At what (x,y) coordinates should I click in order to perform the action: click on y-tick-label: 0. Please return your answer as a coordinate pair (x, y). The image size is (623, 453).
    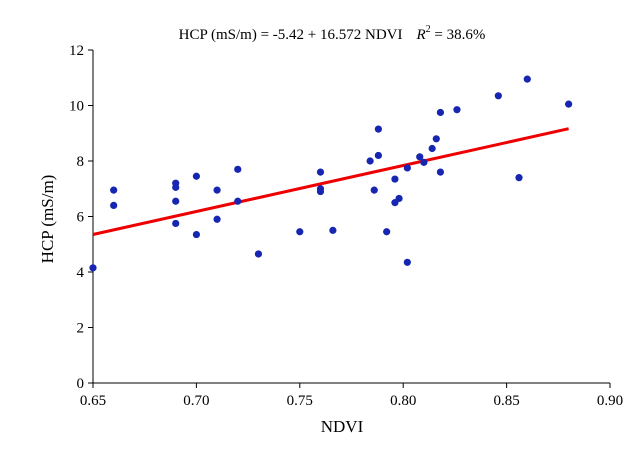
    Looking at the image, I should click on (81, 384).